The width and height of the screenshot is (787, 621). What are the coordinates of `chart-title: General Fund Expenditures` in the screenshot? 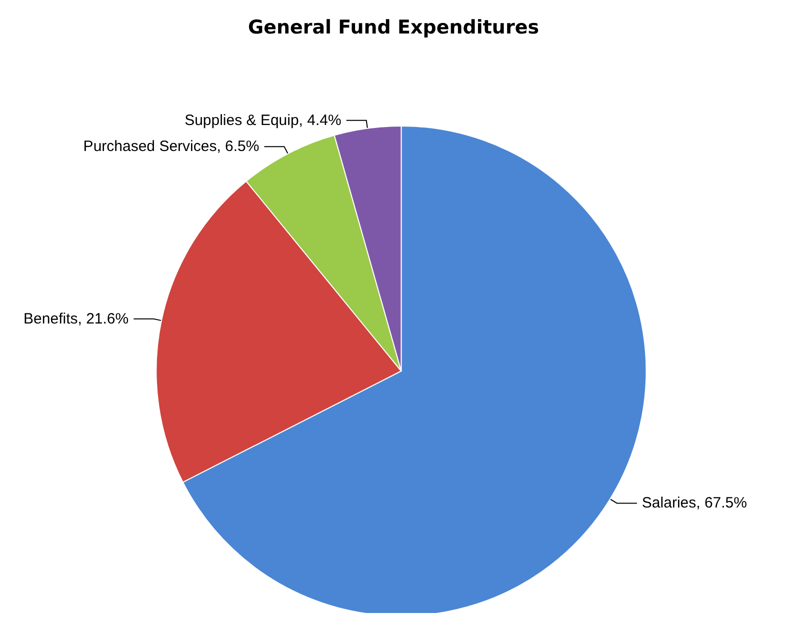 It's located at (394, 27).